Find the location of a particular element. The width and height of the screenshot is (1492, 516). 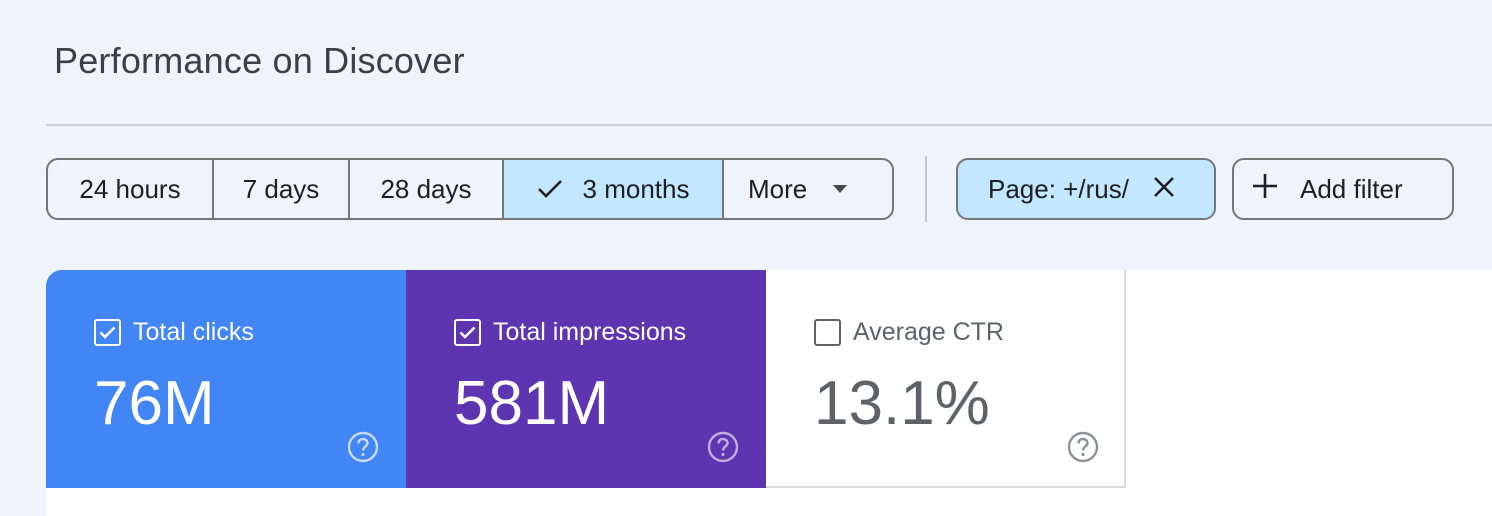

filter-chip-label: Page: +/rus/ is located at coordinates (1058, 188).